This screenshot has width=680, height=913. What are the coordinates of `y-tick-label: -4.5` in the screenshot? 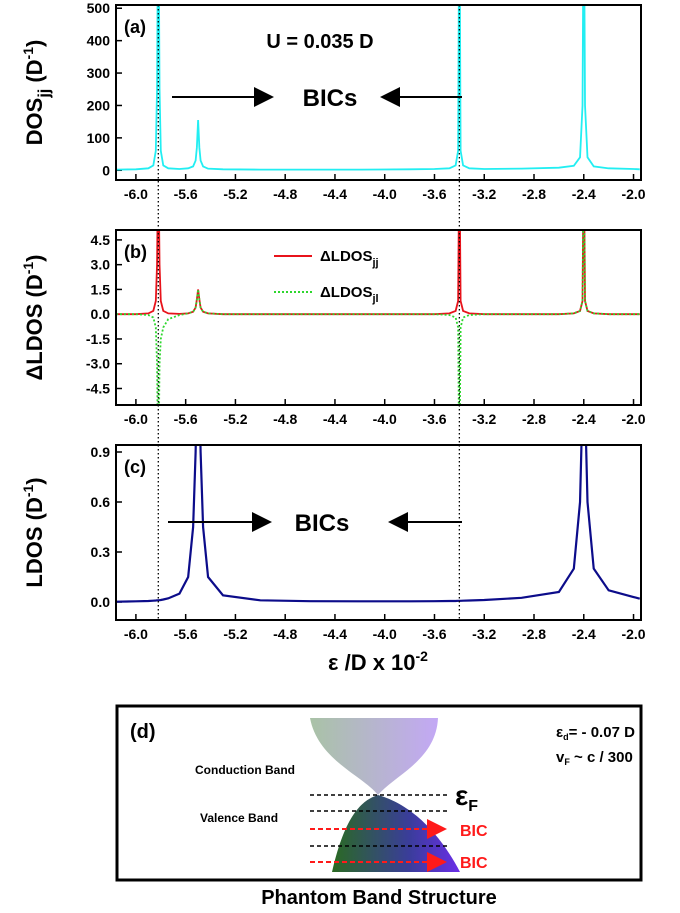 It's located at (98, 388).